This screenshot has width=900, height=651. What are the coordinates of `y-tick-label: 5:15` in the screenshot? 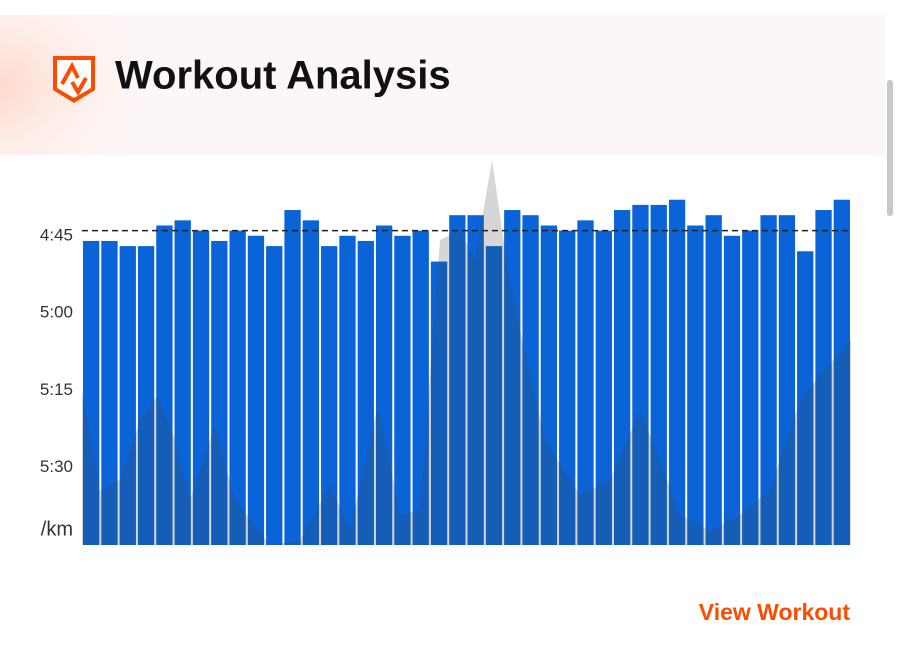 It's located at (56, 389).